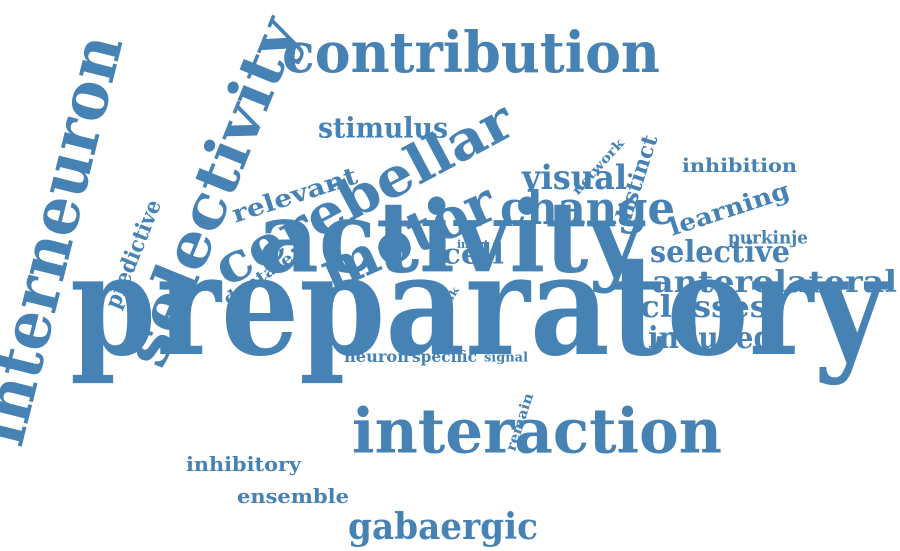 Image resolution: width=900 pixels, height=551 pixels. Describe the element at coordinates (293, 496) in the screenshot. I see `word-ensemble: ensemble` at that location.